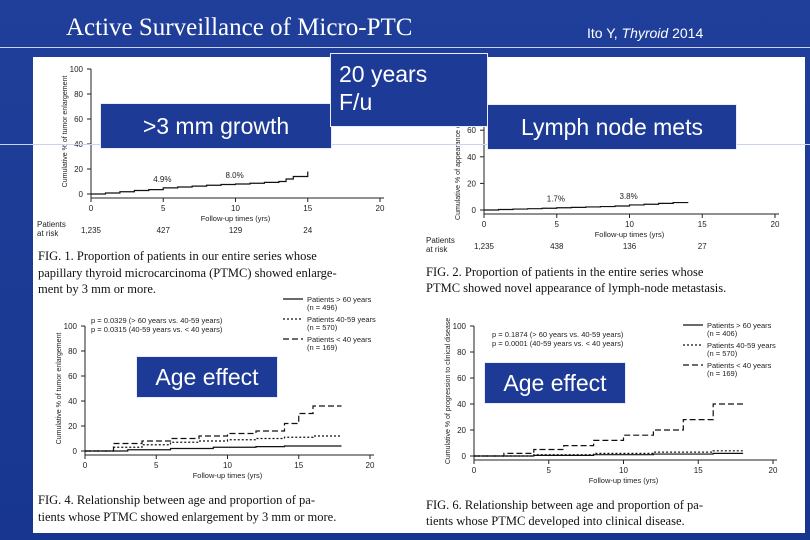 The width and height of the screenshot is (810, 540). I want to click on figure-caption-line: ment by 3 mm or more., so click(97, 289).